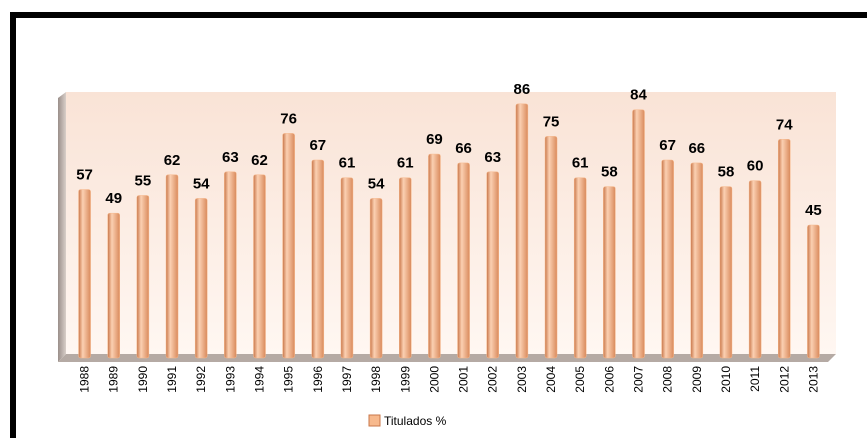 The image size is (867, 438). I want to click on value-label: 84, so click(638, 95).